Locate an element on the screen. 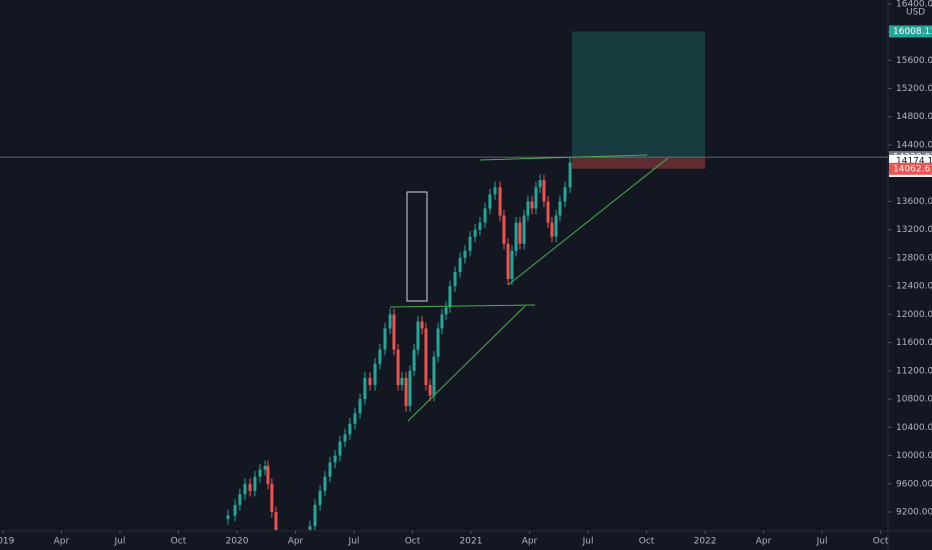 The height and width of the screenshot is (550, 932). y-tick-label: 12000.00 is located at coordinates (914, 315).